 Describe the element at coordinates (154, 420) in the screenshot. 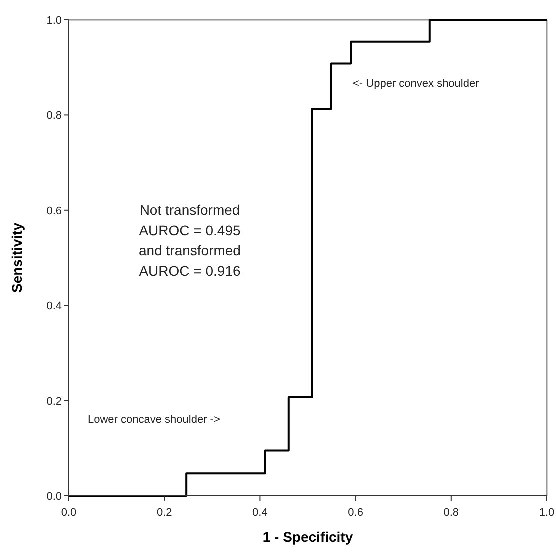

I see `annotation: Lower concave shoulder ->` at that location.